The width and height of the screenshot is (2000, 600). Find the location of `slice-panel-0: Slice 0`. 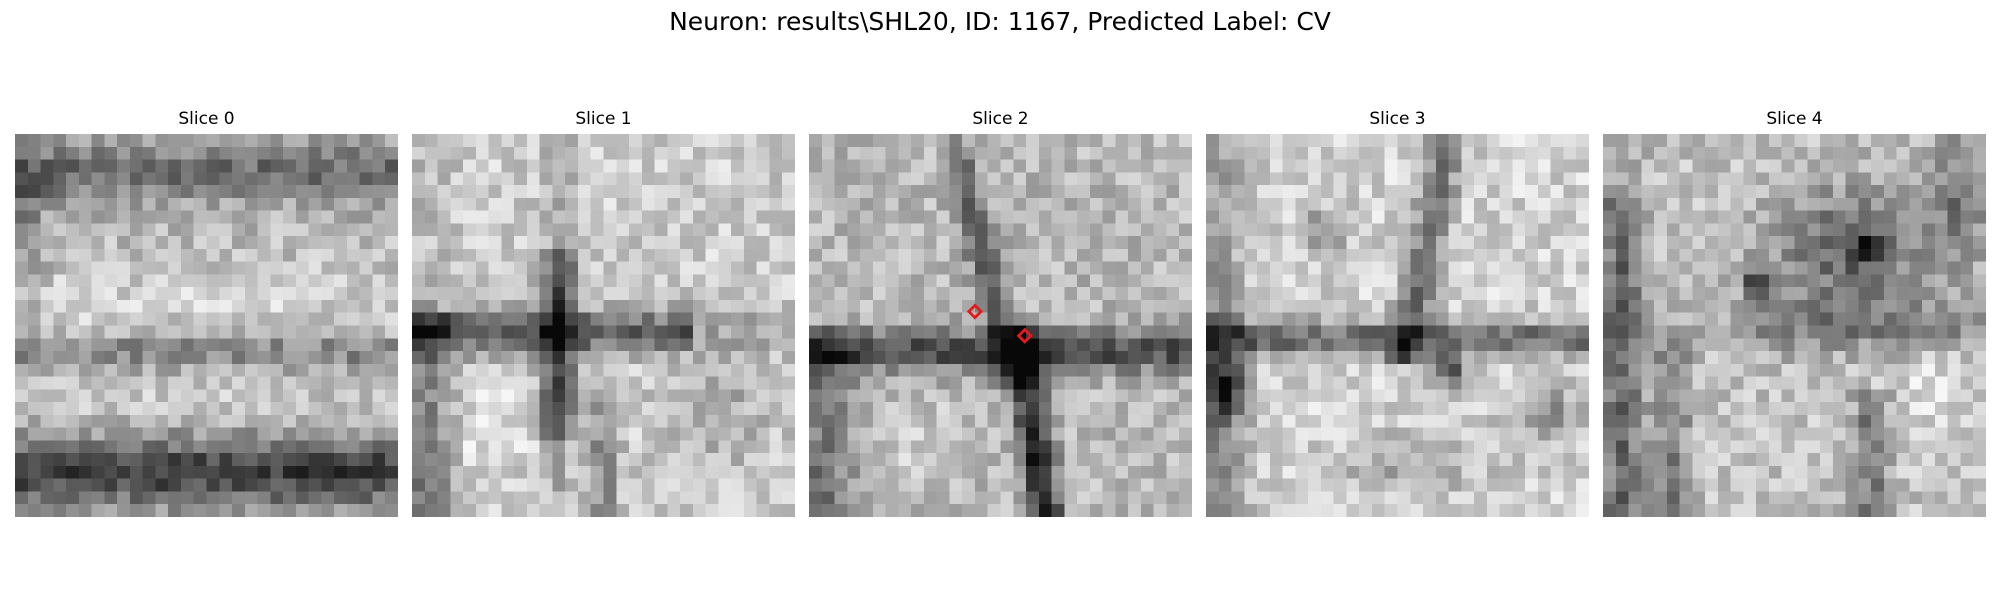

slice-panel-0: Slice 0 is located at coordinates (206, 311).